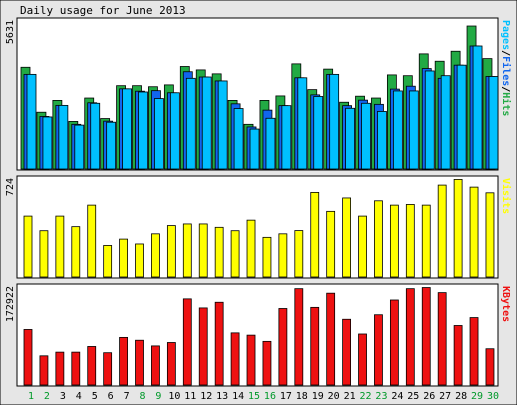  I want to click on day-label-27: 27, so click(445, 396).